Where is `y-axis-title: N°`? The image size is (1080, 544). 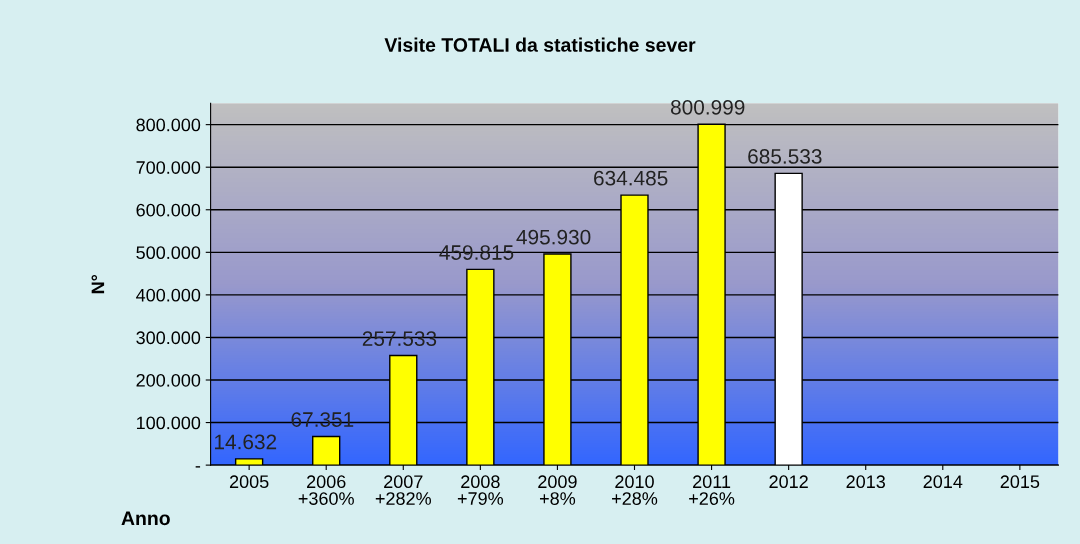 y-axis-title: N° is located at coordinates (98, 284).